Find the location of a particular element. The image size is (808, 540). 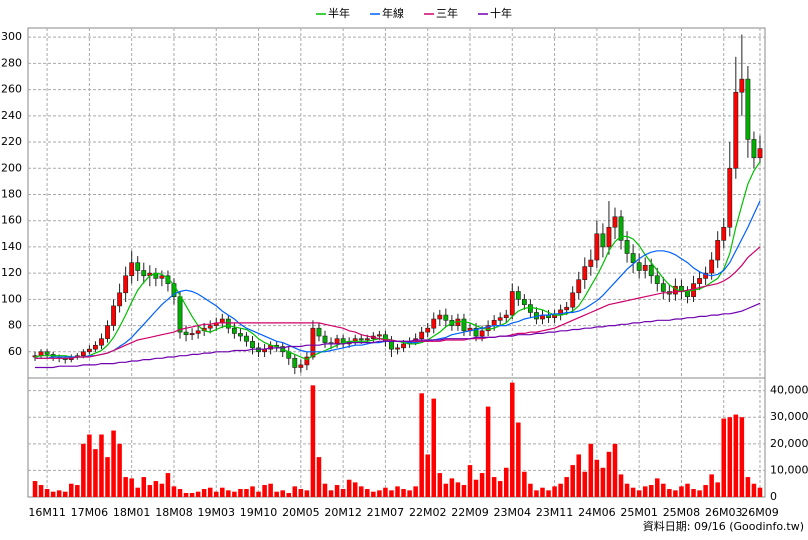

y-tick-label: 80 is located at coordinates (15, 325).